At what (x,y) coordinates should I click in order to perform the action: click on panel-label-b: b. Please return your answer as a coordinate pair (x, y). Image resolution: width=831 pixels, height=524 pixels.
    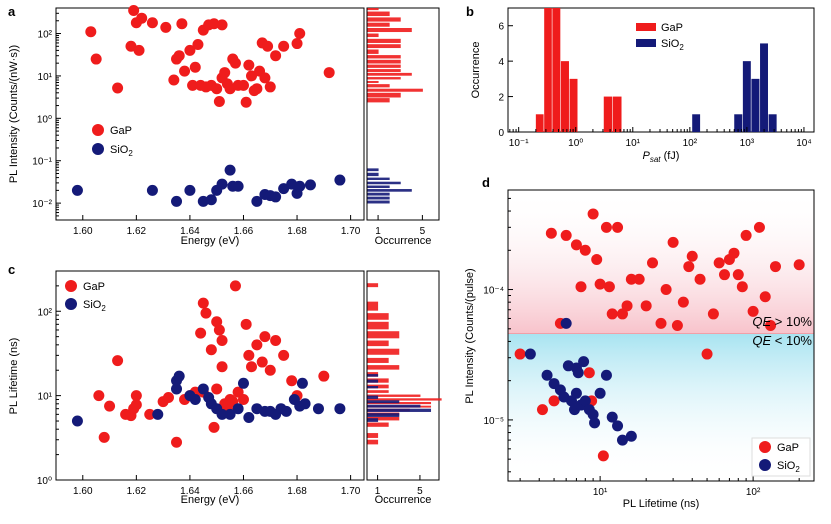
    Looking at the image, I should click on (470, 11).